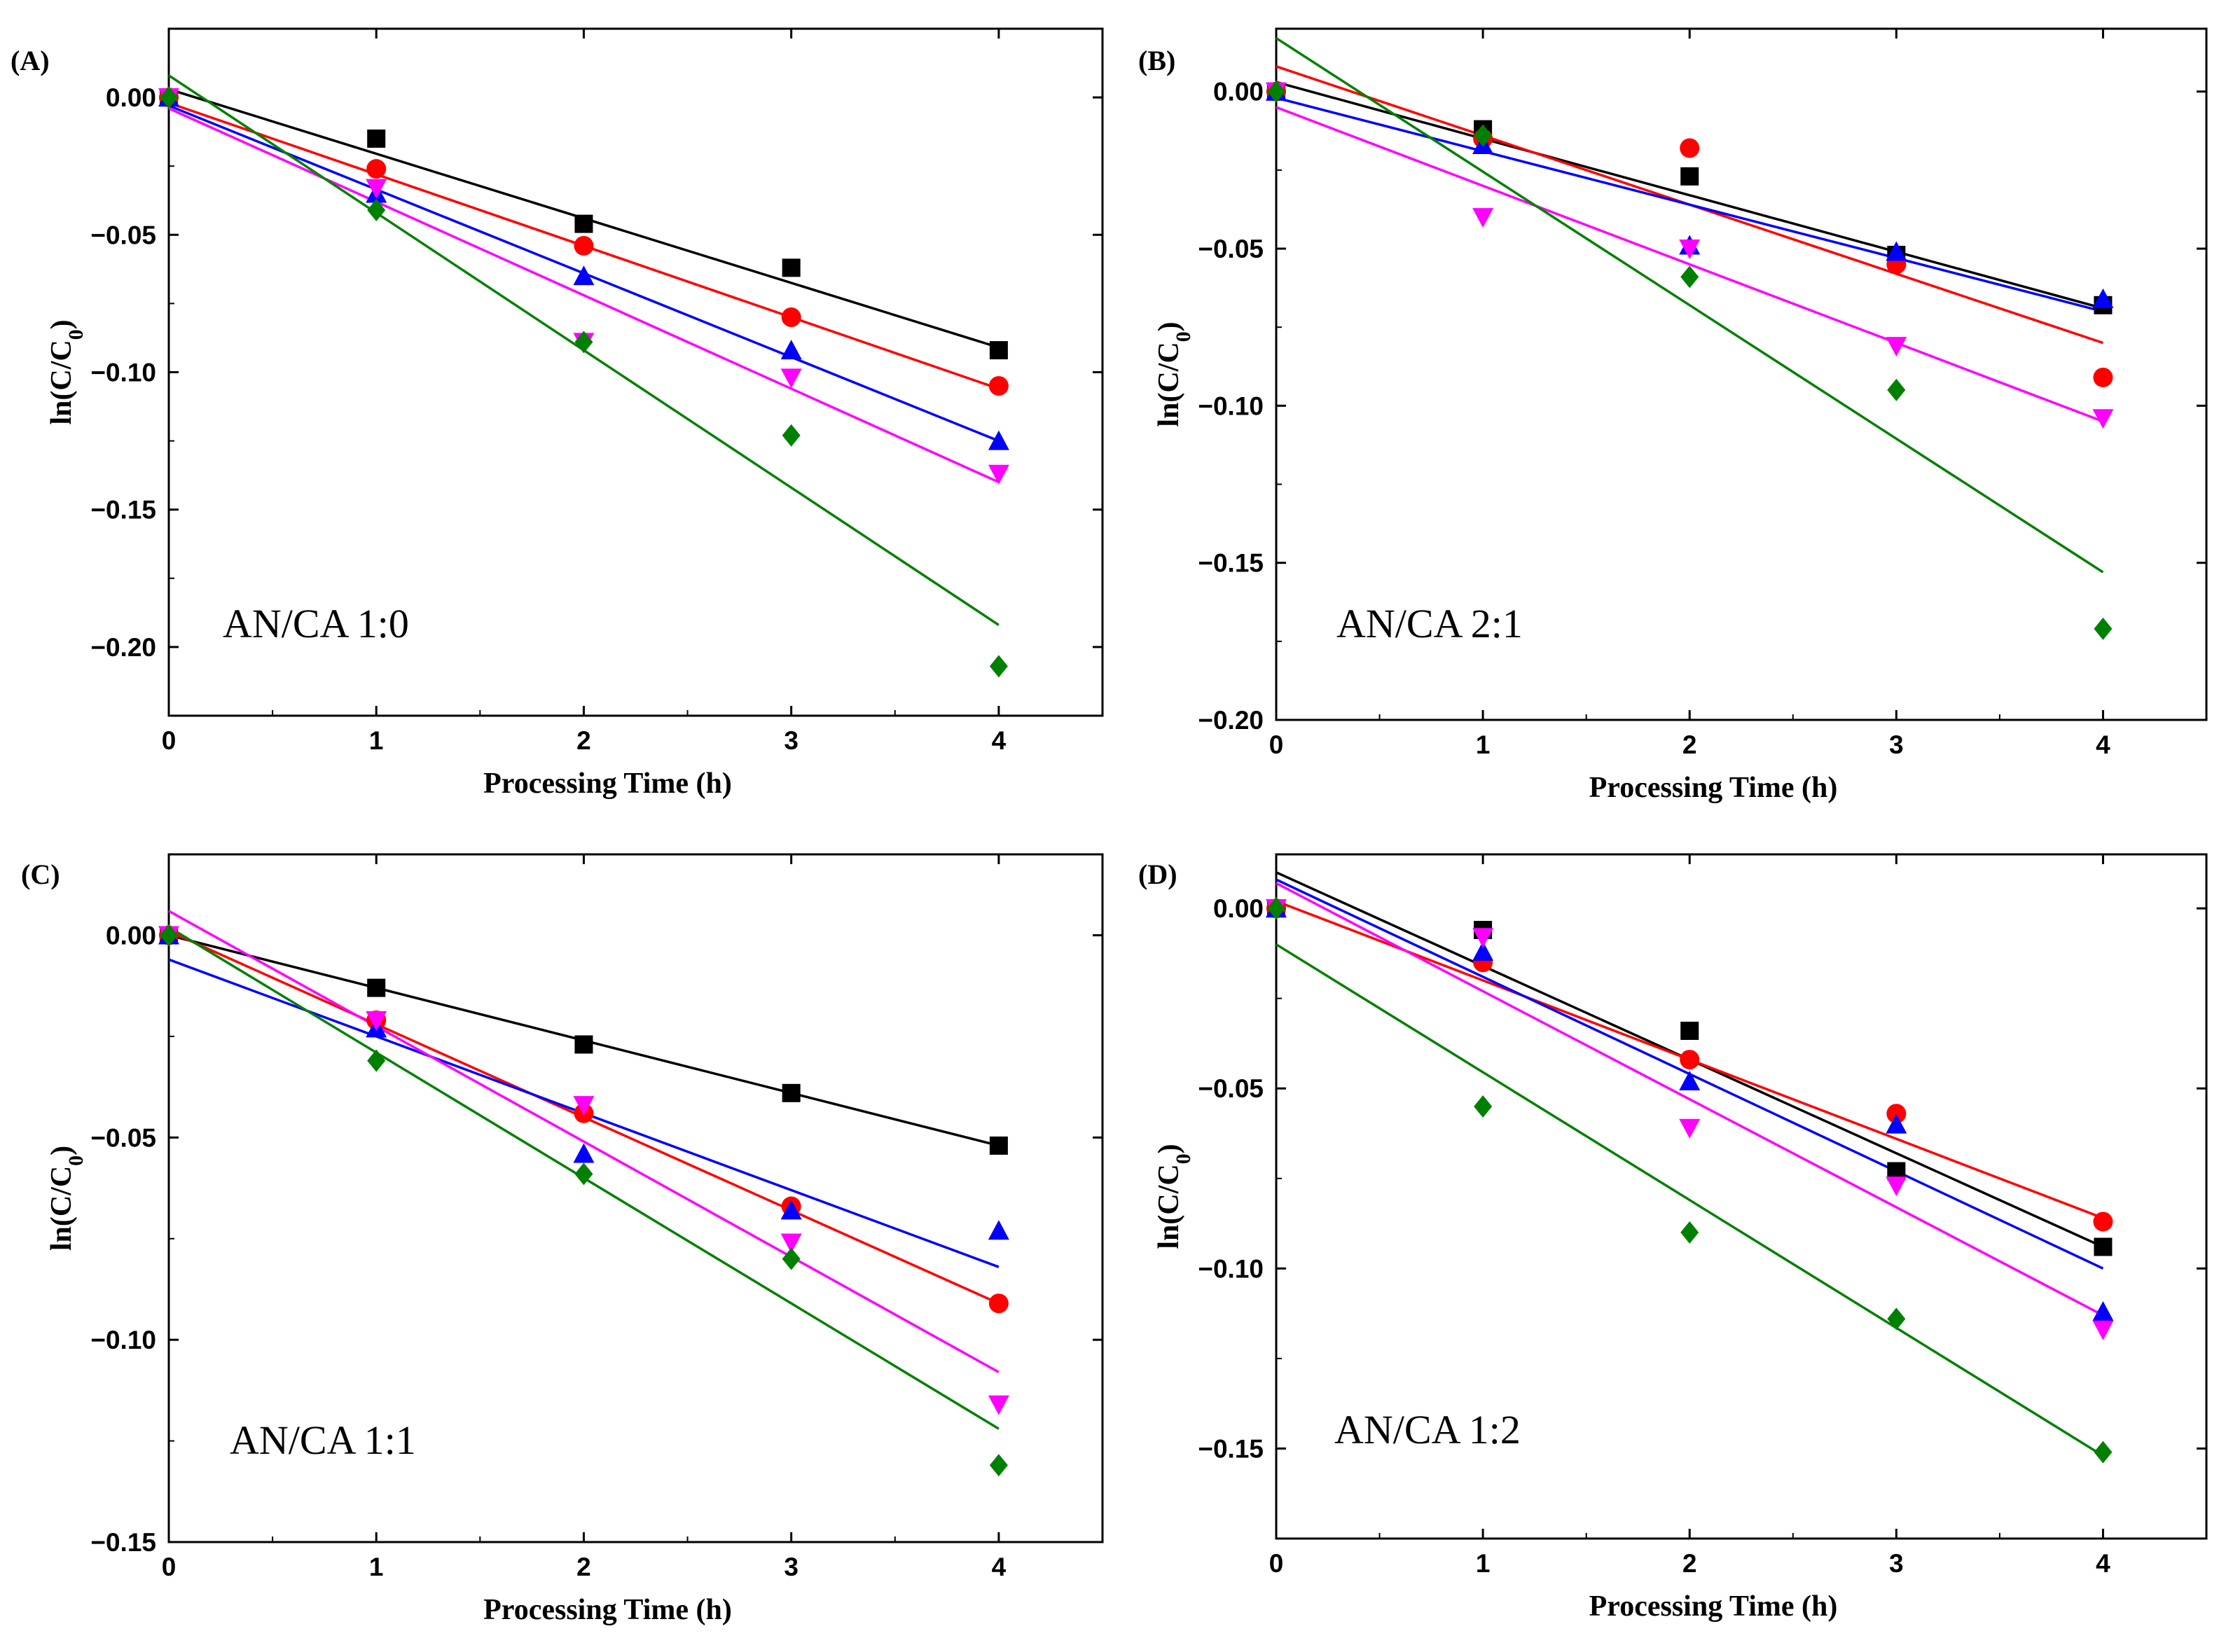  Describe the element at coordinates (316, 623) in the screenshot. I see `ratio-annotation: AN/CA 1:0` at that location.